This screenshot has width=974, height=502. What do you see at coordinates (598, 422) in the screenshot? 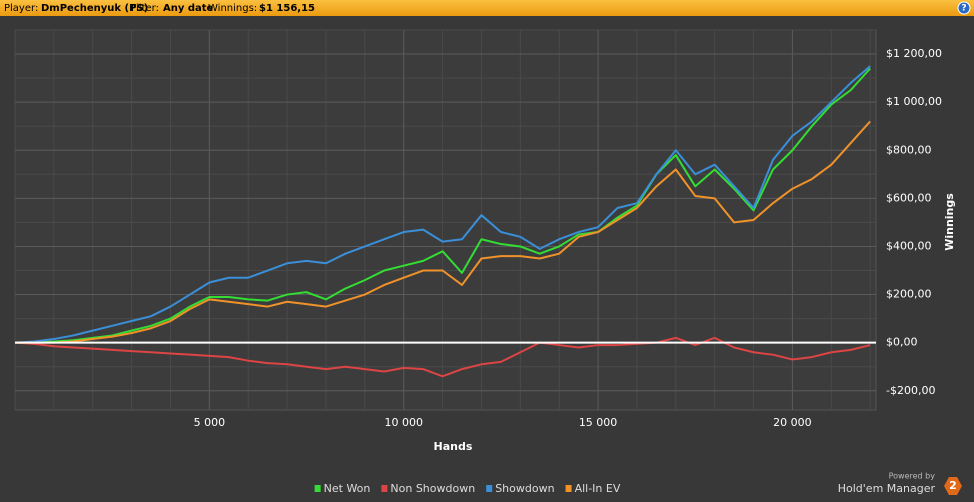
I see `x-tick-label: 15 000` at bounding box center [598, 422].